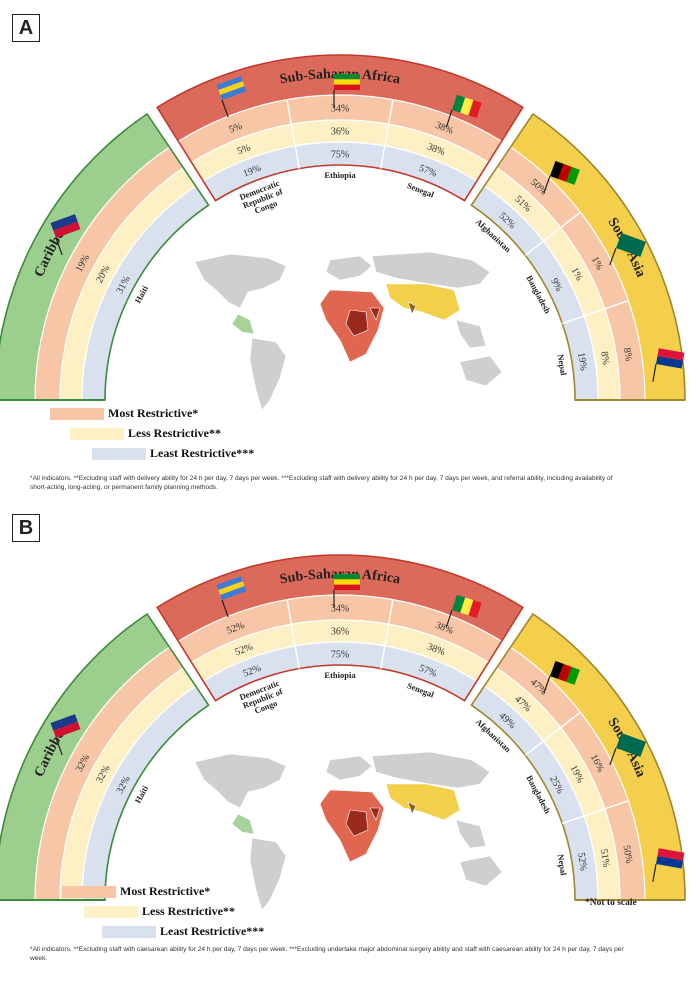  What do you see at coordinates (244, 149) in the screenshot?
I see `value-less: 5%` at bounding box center [244, 149].